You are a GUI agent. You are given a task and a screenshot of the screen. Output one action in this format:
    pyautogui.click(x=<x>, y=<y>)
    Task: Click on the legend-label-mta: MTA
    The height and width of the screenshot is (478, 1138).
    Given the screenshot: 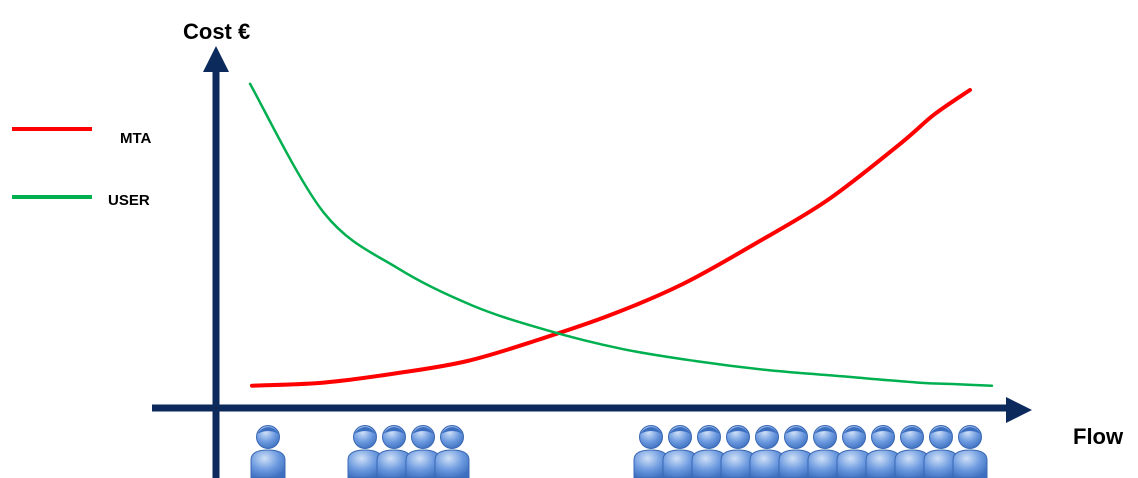 What is the action you would take?
    pyautogui.click(x=136, y=138)
    